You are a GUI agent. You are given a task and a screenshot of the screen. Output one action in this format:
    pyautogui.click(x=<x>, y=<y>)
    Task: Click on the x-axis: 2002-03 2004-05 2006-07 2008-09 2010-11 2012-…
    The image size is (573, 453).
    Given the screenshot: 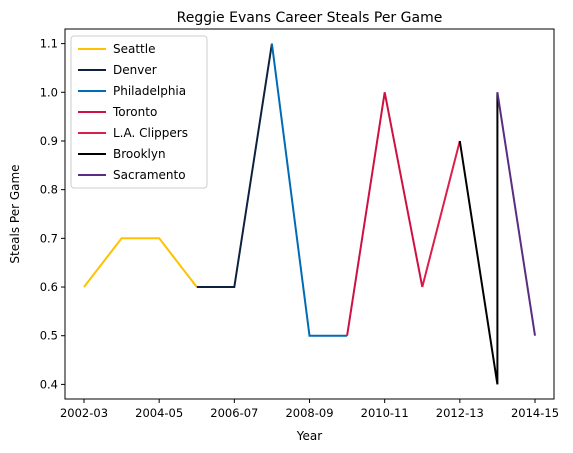 What is the action you would take?
    pyautogui.click(x=309, y=409)
    